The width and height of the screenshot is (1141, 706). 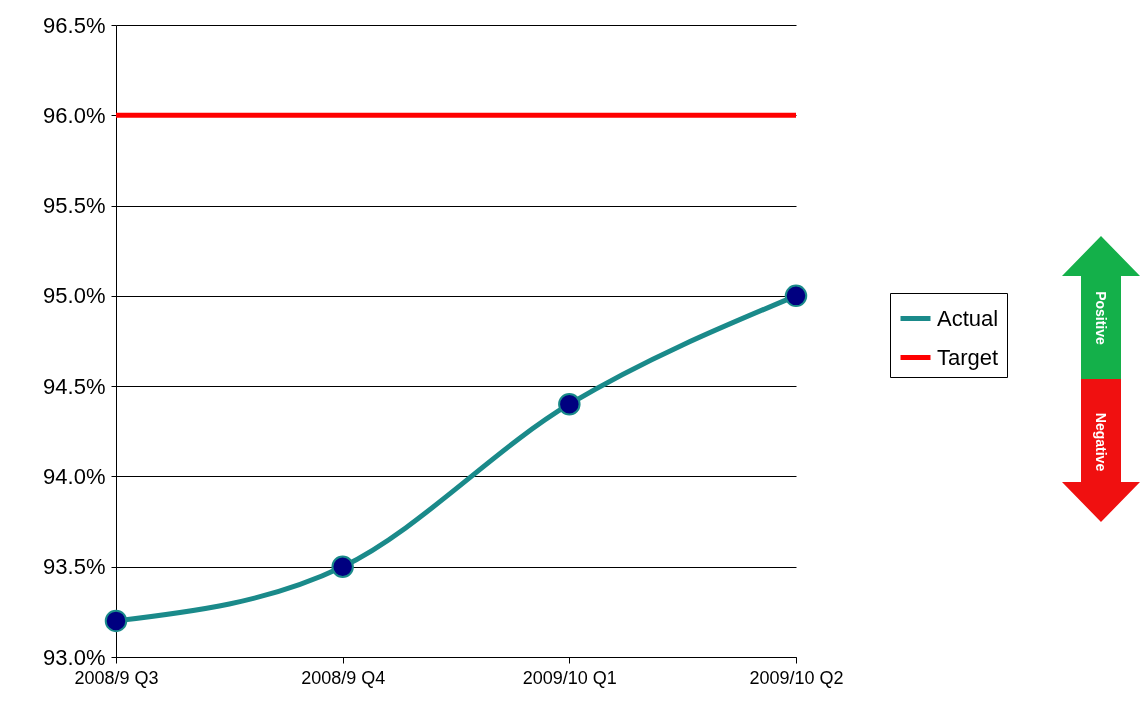 What do you see at coordinates (343, 677) in the screenshot?
I see `x-tick-label: 2008/9 Q4` at bounding box center [343, 677].